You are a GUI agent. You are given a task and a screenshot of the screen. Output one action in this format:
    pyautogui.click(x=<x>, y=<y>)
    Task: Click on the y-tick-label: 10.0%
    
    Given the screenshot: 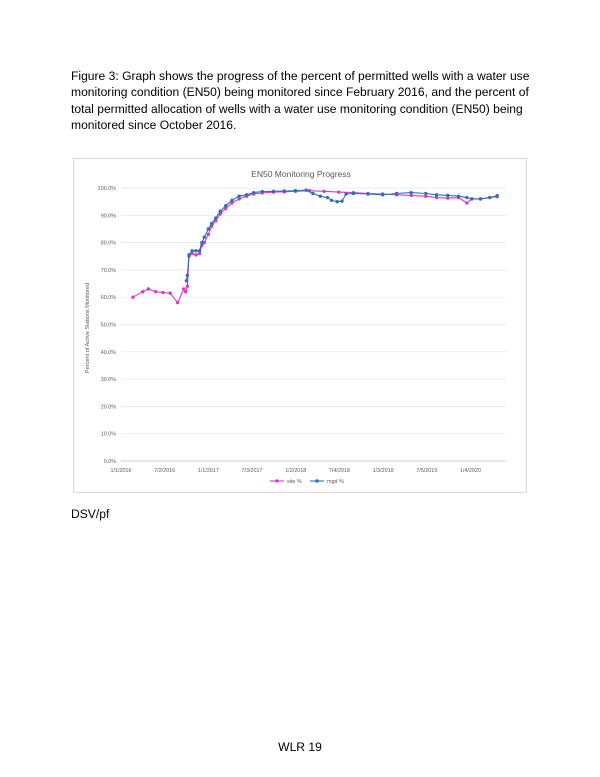 What is the action you would take?
    pyautogui.click(x=108, y=435)
    